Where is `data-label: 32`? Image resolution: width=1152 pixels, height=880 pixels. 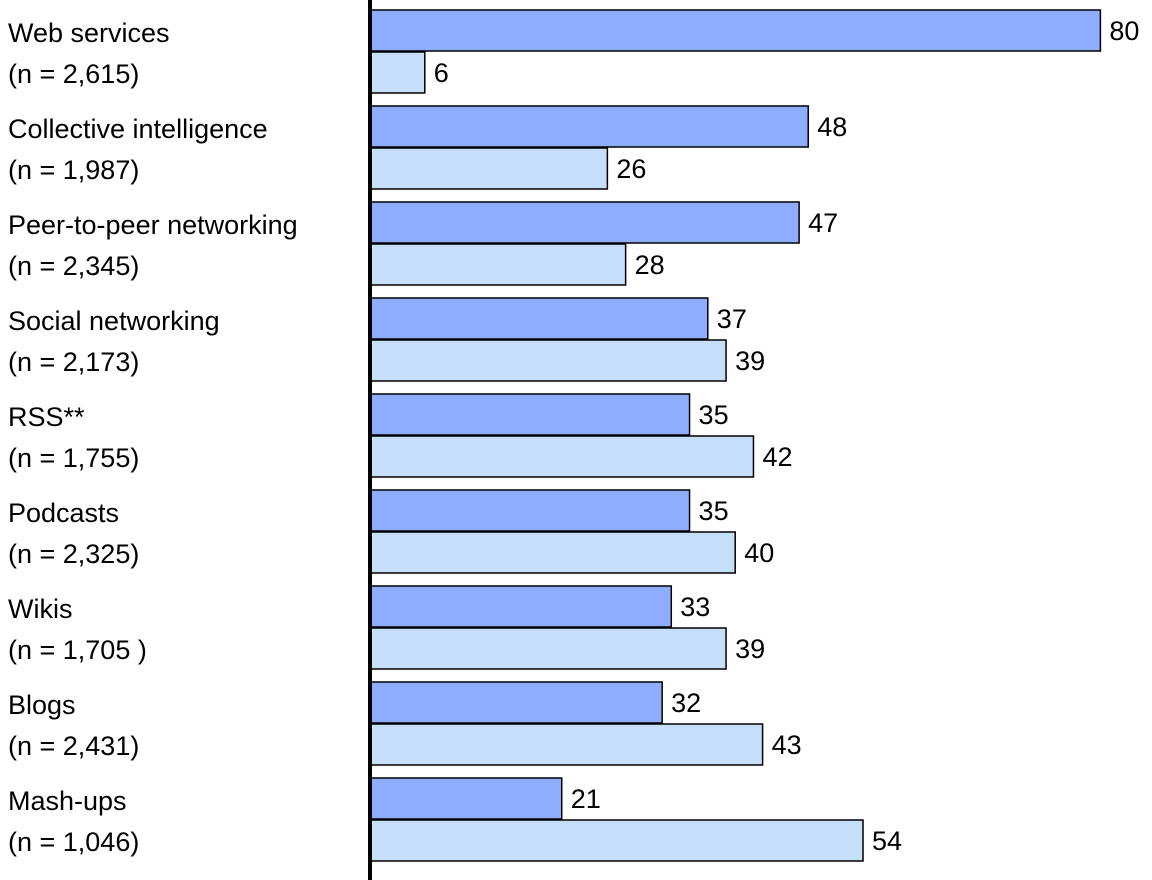
data-label: 32 is located at coordinates (686, 703).